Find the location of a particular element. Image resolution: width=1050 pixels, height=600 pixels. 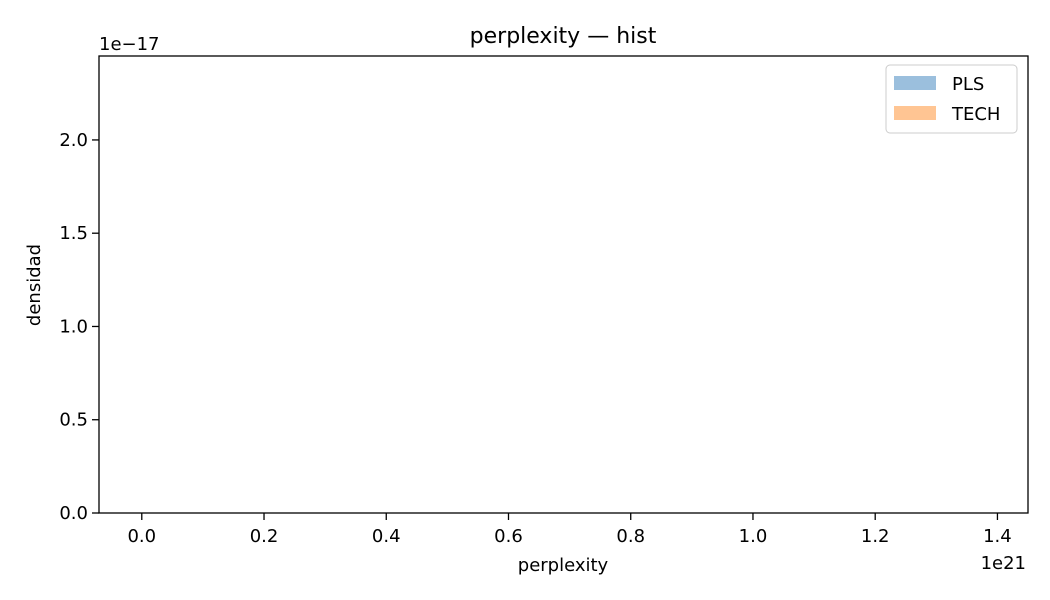

x-tick-label: 0.6 is located at coordinates (508, 536).